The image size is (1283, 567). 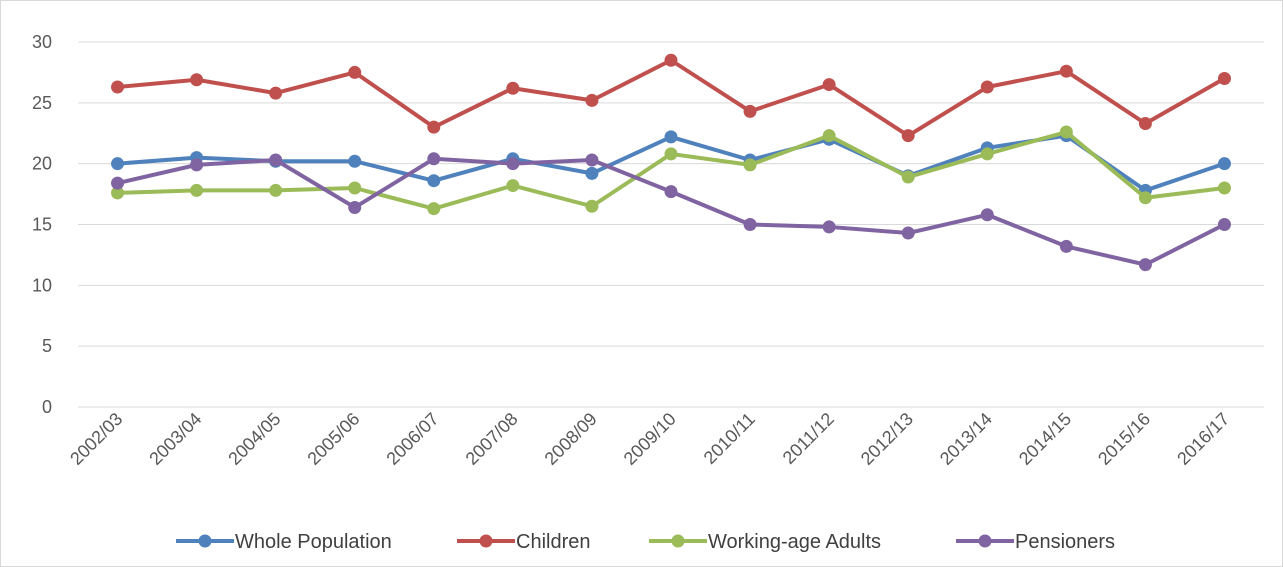 What do you see at coordinates (254, 439) in the screenshot?
I see `x-tick-label: 2004/05` at bounding box center [254, 439].